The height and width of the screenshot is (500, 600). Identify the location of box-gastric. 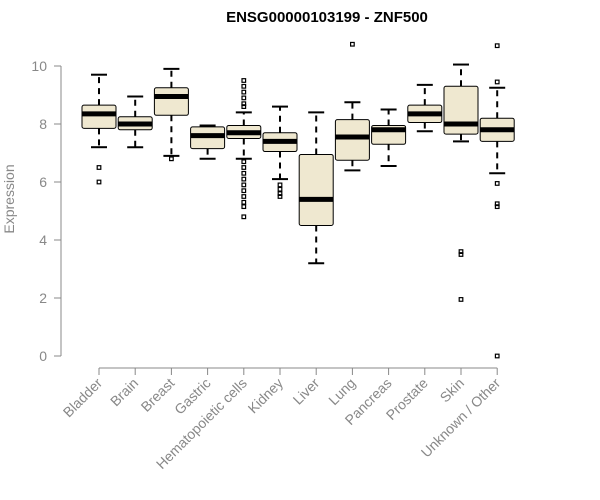
(208, 142).